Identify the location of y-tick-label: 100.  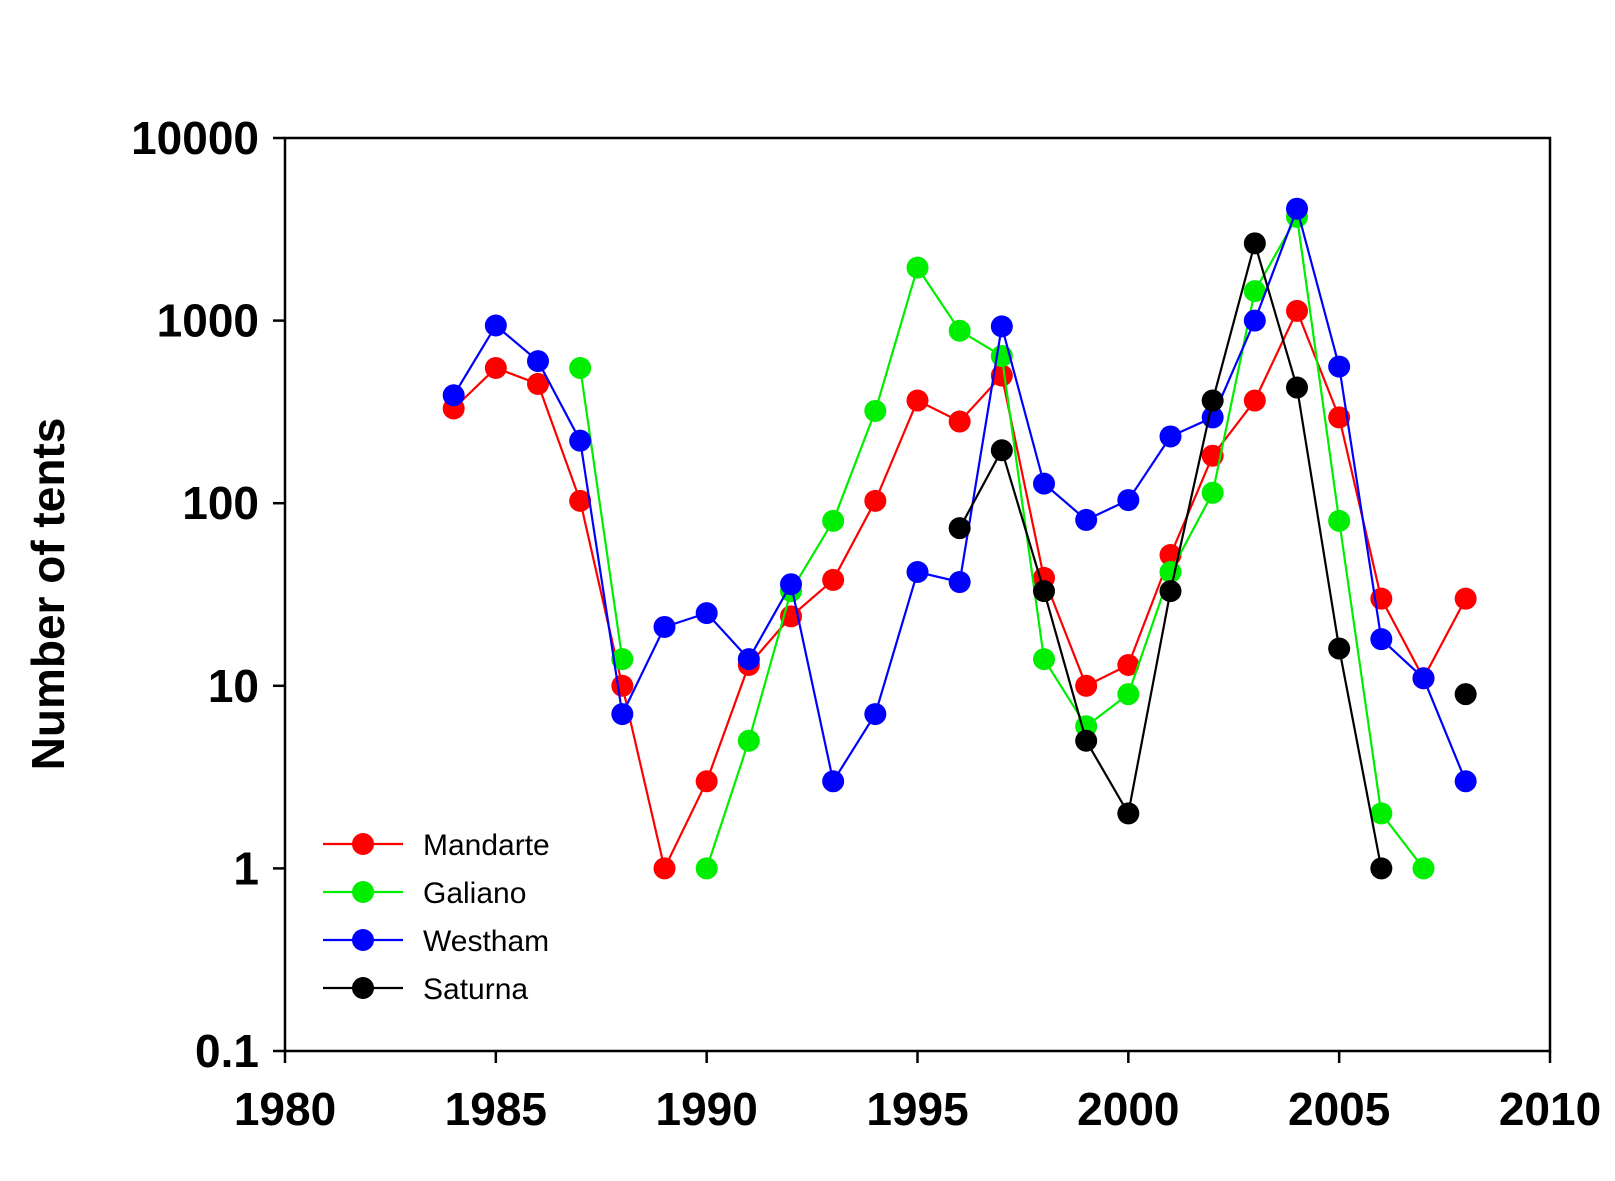
(220, 503).